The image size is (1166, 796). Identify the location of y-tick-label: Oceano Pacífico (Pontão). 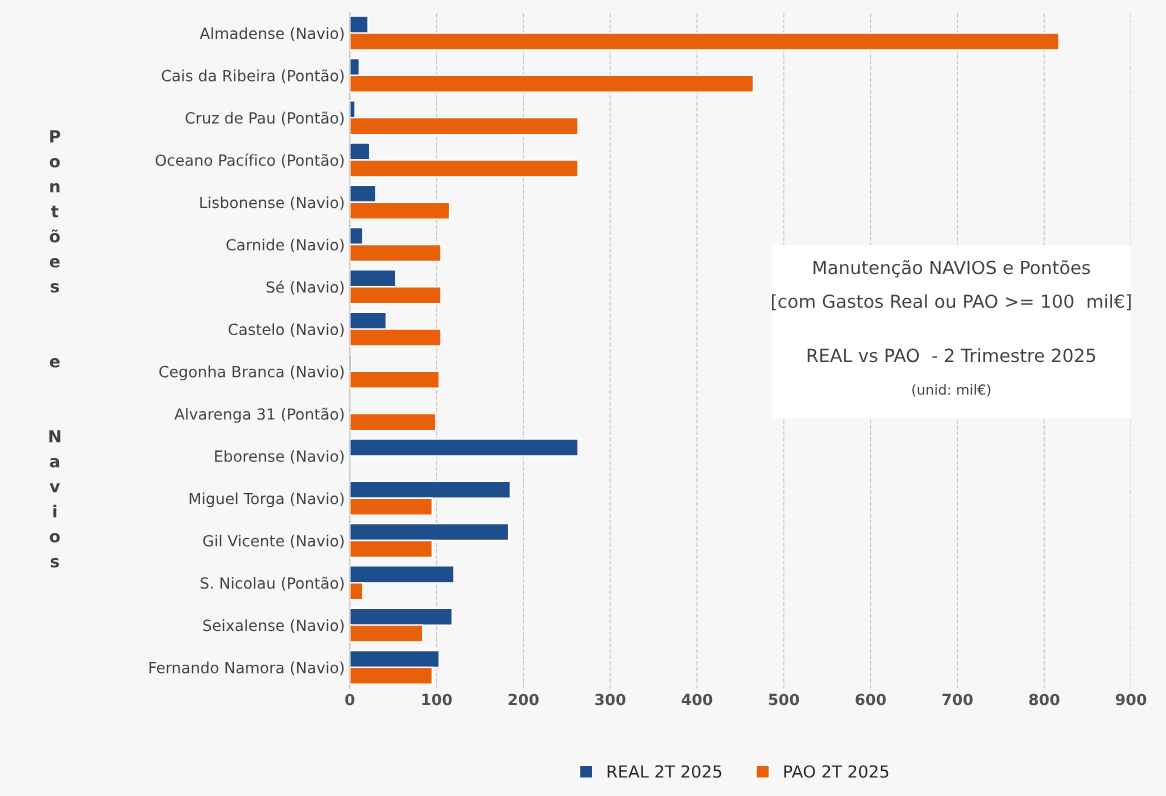
(249, 160).